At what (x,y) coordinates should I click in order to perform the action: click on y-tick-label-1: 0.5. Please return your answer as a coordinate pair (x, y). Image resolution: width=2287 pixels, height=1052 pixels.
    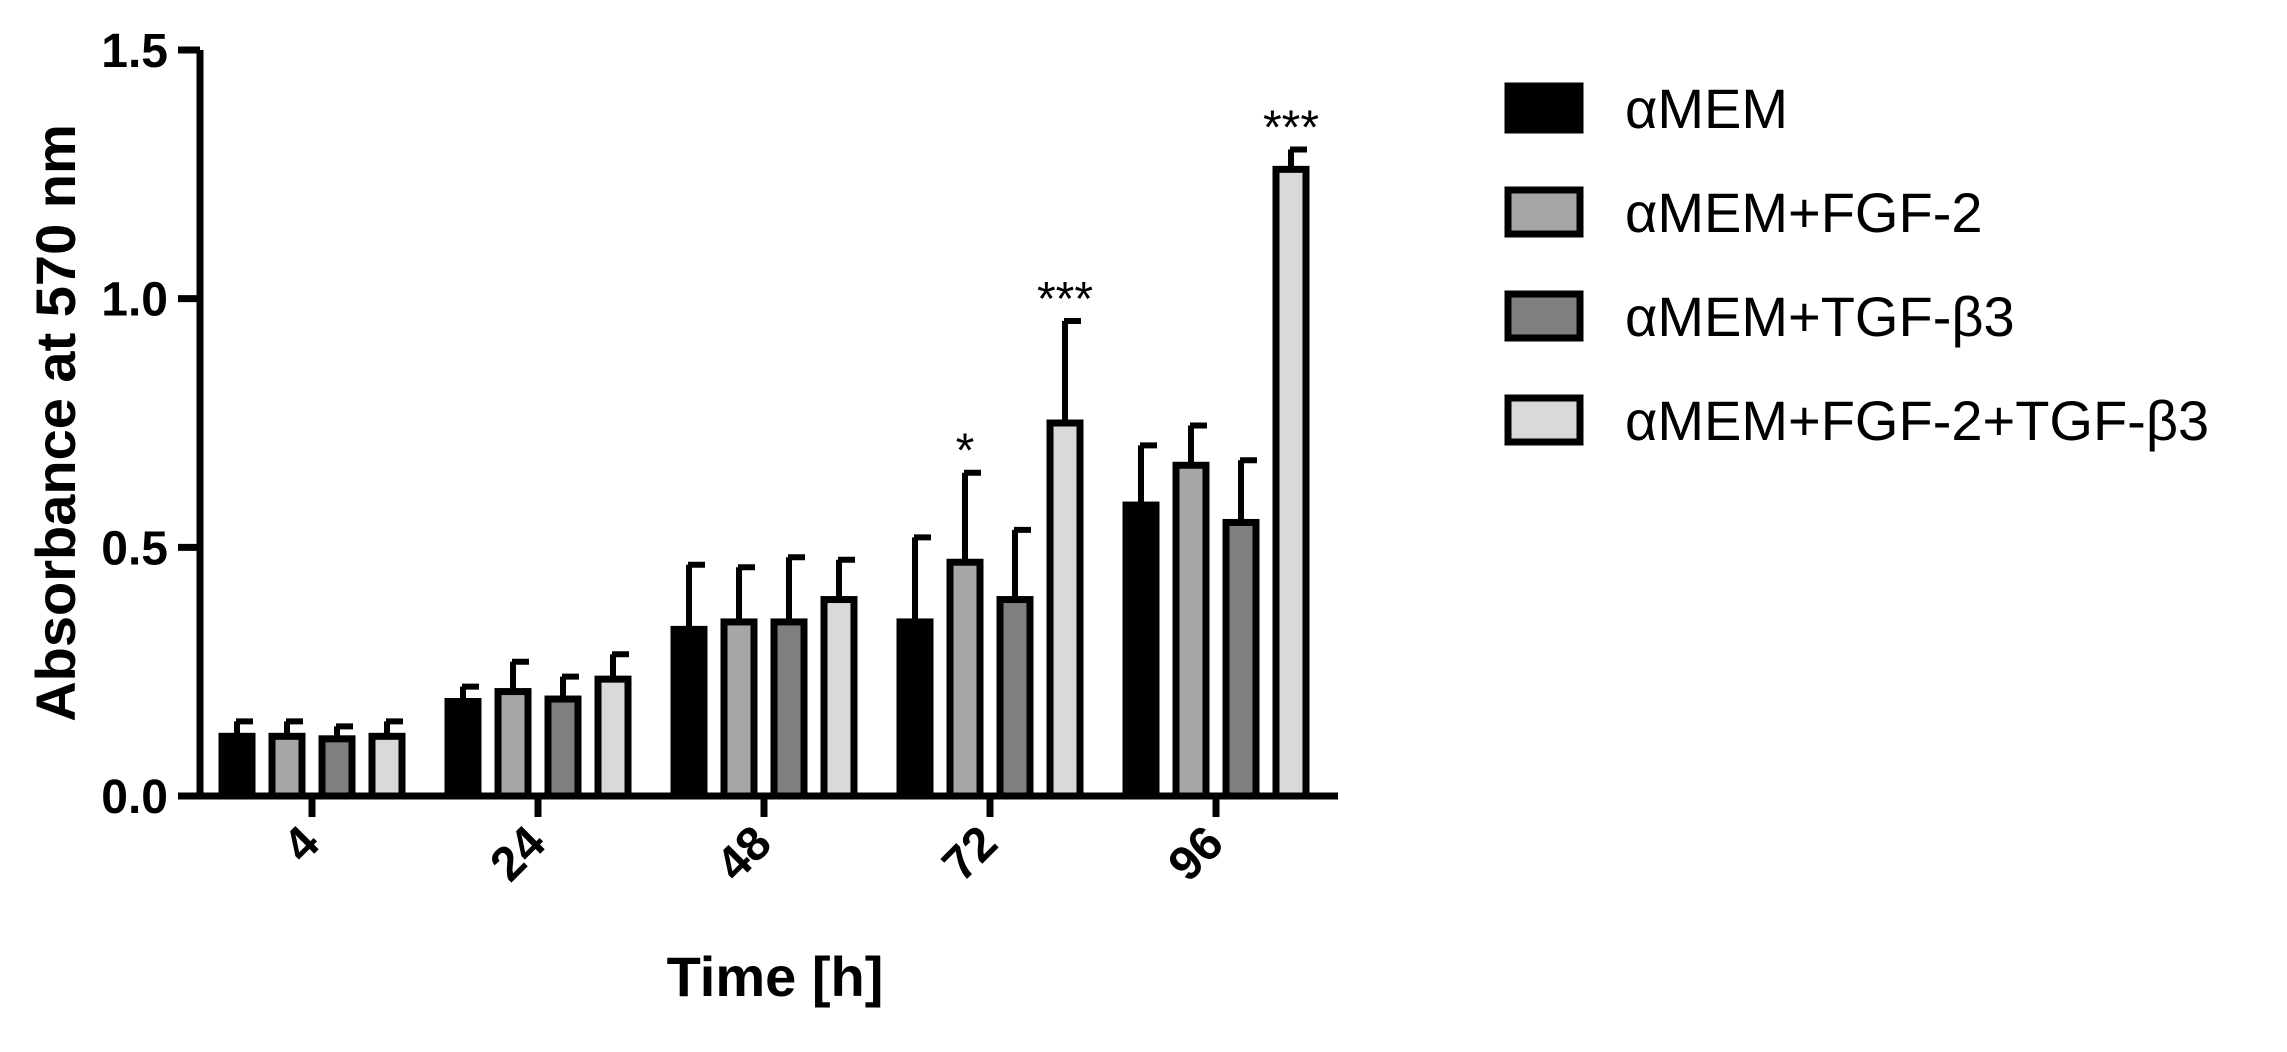
    Looking at the image, I should click on (134, 548).